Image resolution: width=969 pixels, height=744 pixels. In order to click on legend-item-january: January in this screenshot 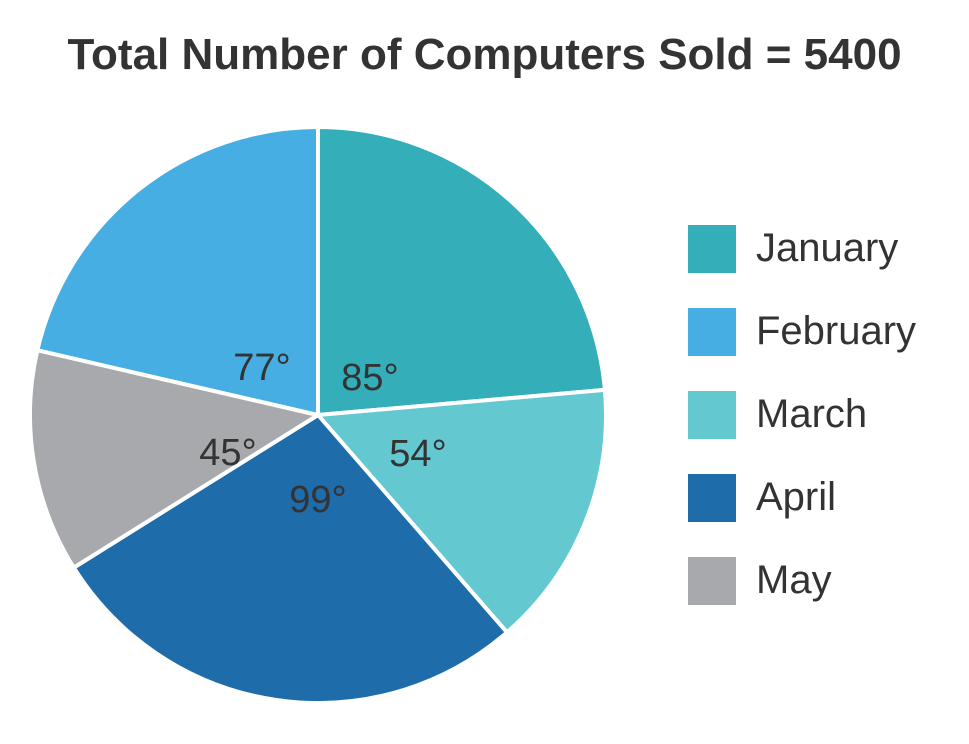, I will do `click(825, 248)`.